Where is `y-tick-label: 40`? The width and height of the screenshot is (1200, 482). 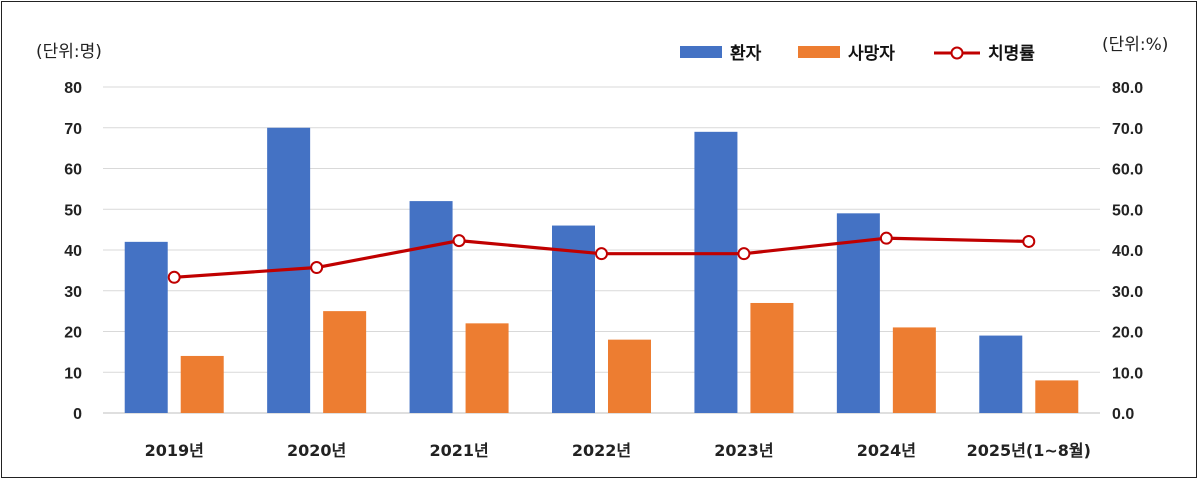
y-tick-label: 40 is located at coordinates (73, 251).